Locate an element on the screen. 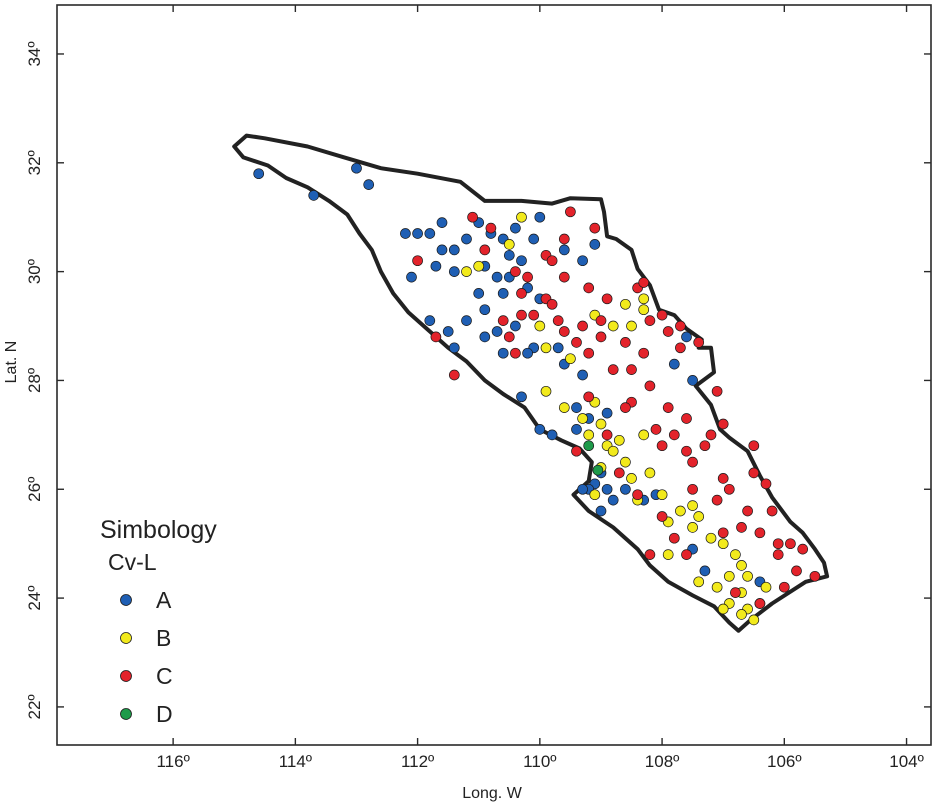 This screenshot has height=805, width=943. legend-label-b: B is located at coordinates (163, 638).